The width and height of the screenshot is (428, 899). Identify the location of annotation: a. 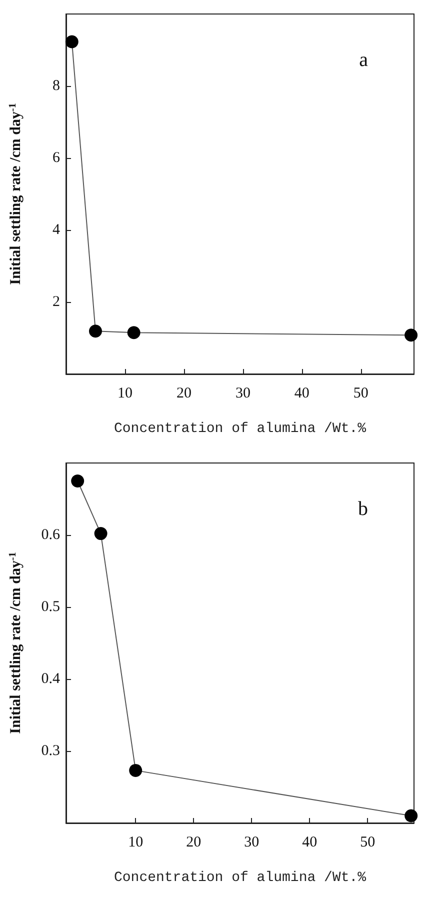
(363, 60).